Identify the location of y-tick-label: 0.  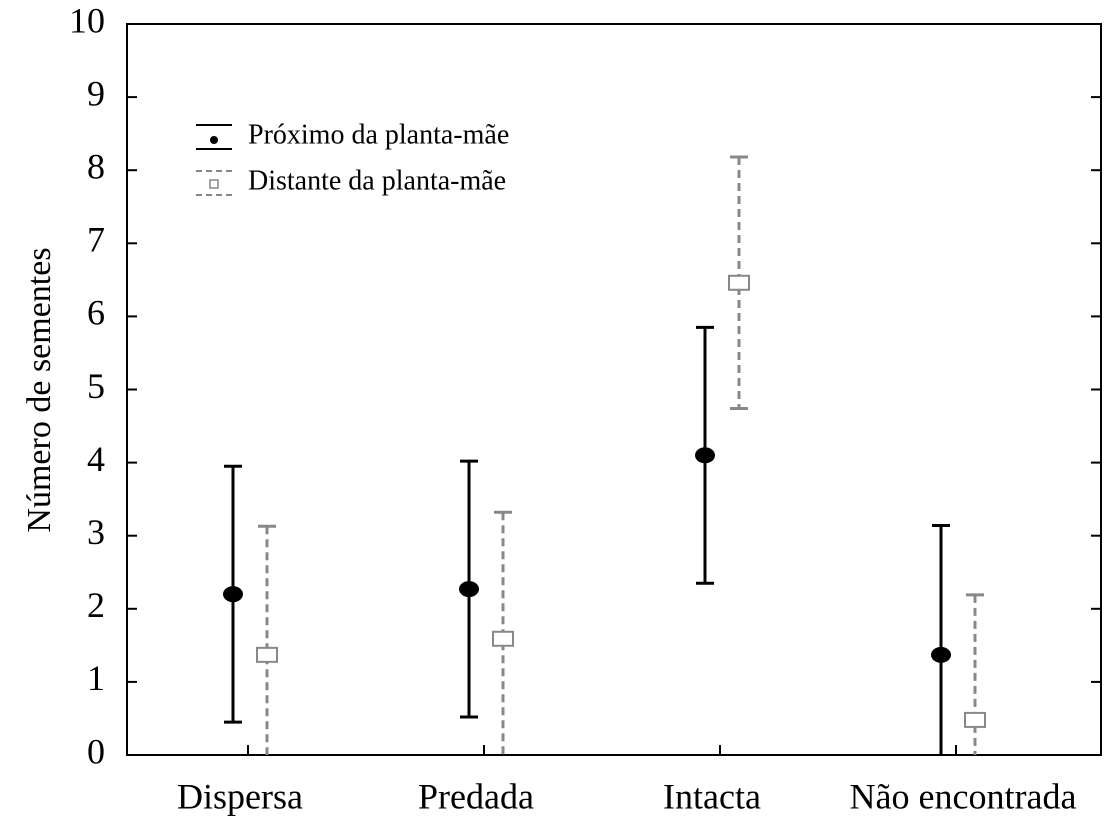
(96, 751).